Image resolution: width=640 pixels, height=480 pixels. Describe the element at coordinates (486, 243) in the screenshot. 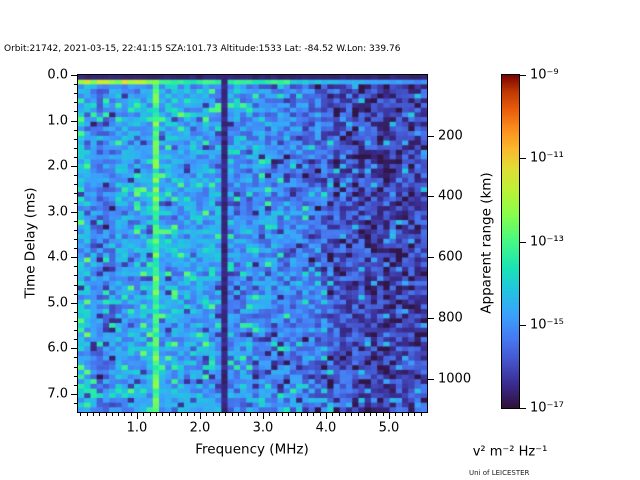

I see `y2-axis-label: Apparent range (km)` at that location.